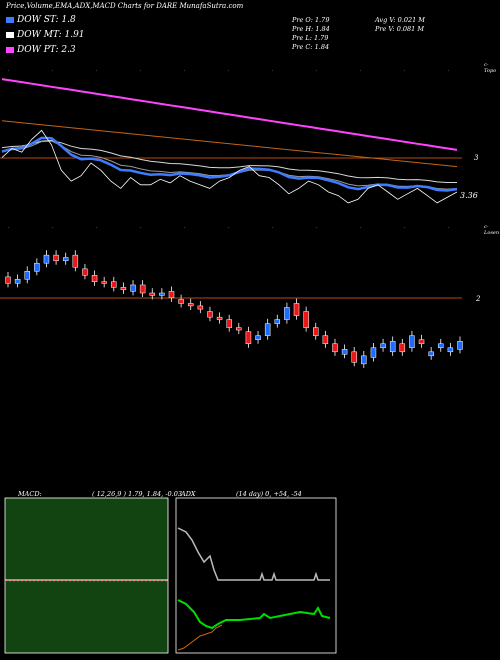 The image size is (500, 660). What do you see at coordinates (10, 19) in the screenshot?
I see `legend-swatch-st` at bounding box center [10, 19].